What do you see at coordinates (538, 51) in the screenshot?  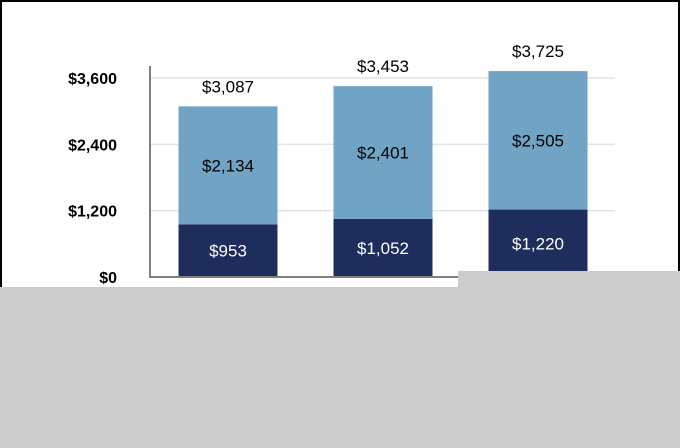 I see `bar-total-label: $3,725` at bounding box center [538, 51].